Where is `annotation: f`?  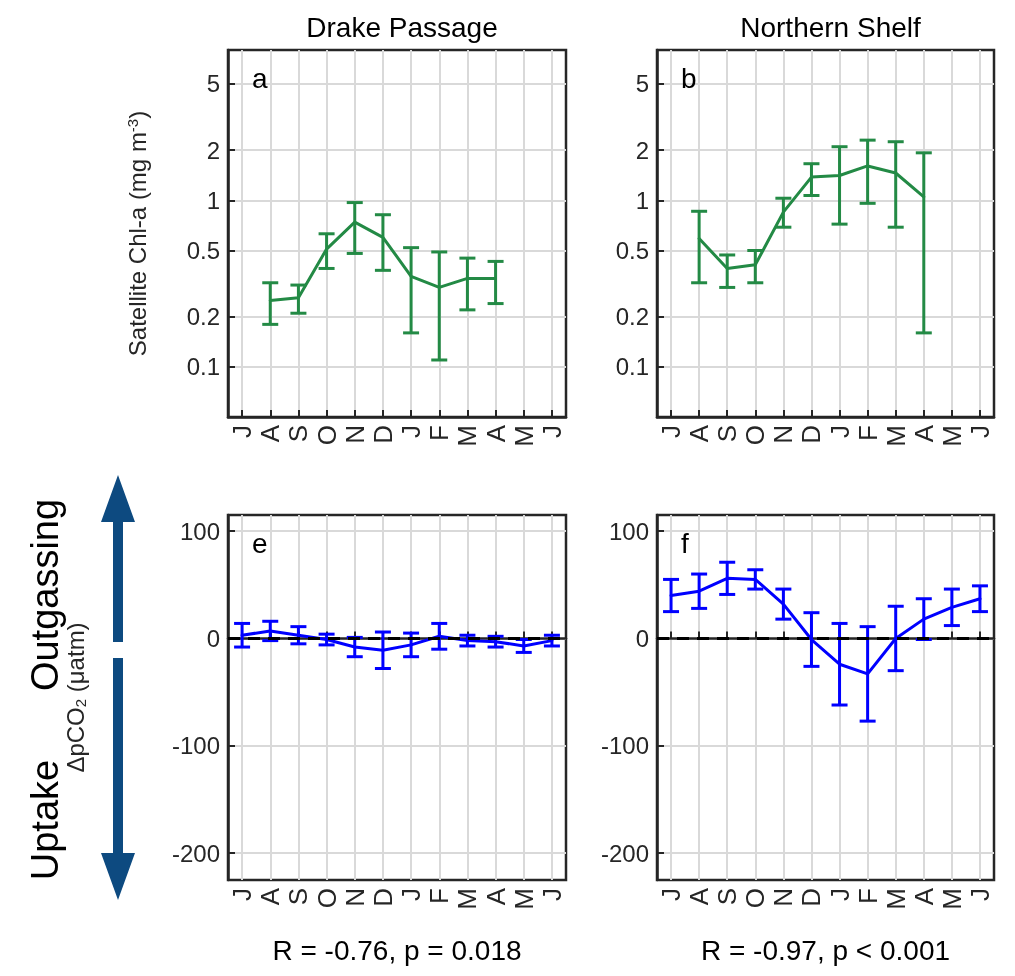 annotation: f is located at coordinates (685, 543).